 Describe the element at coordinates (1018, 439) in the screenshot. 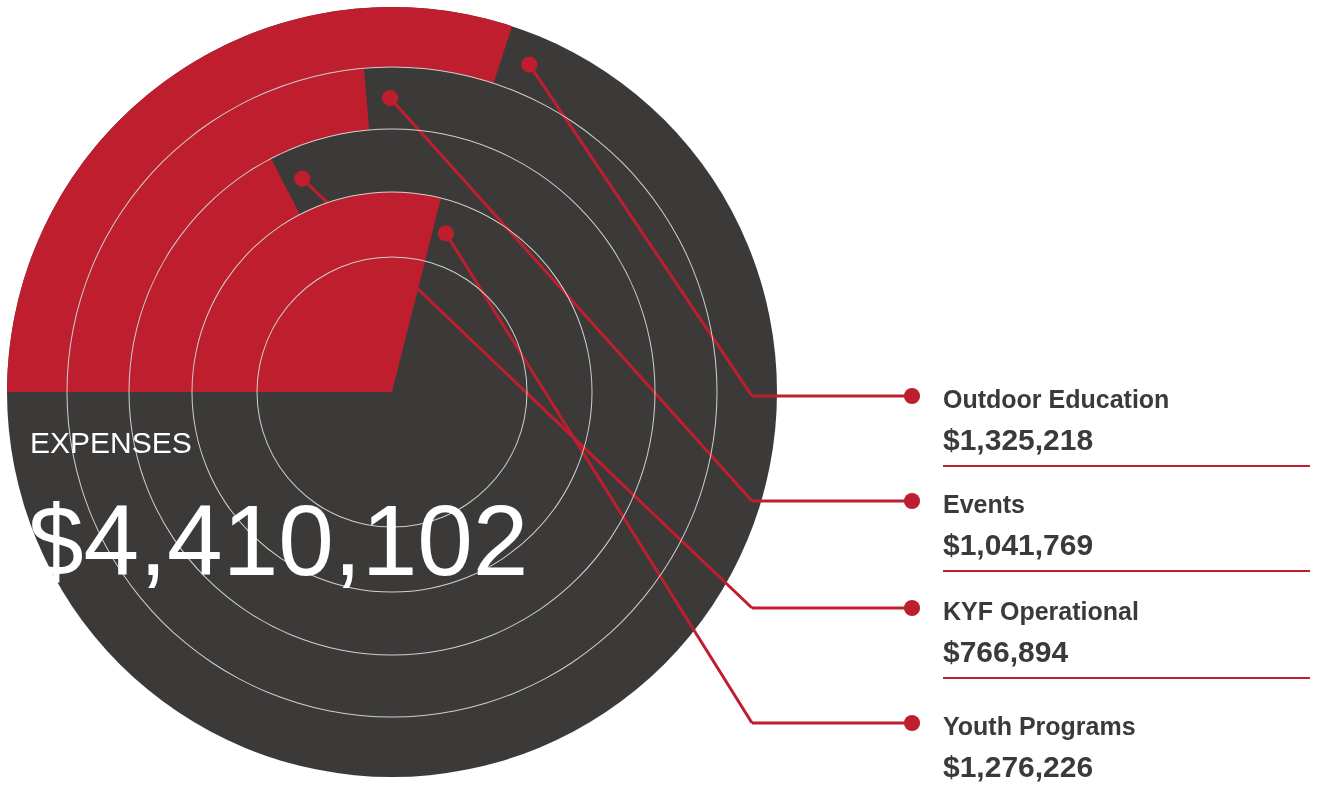

I see `data-label: $1,325,218` at that location.